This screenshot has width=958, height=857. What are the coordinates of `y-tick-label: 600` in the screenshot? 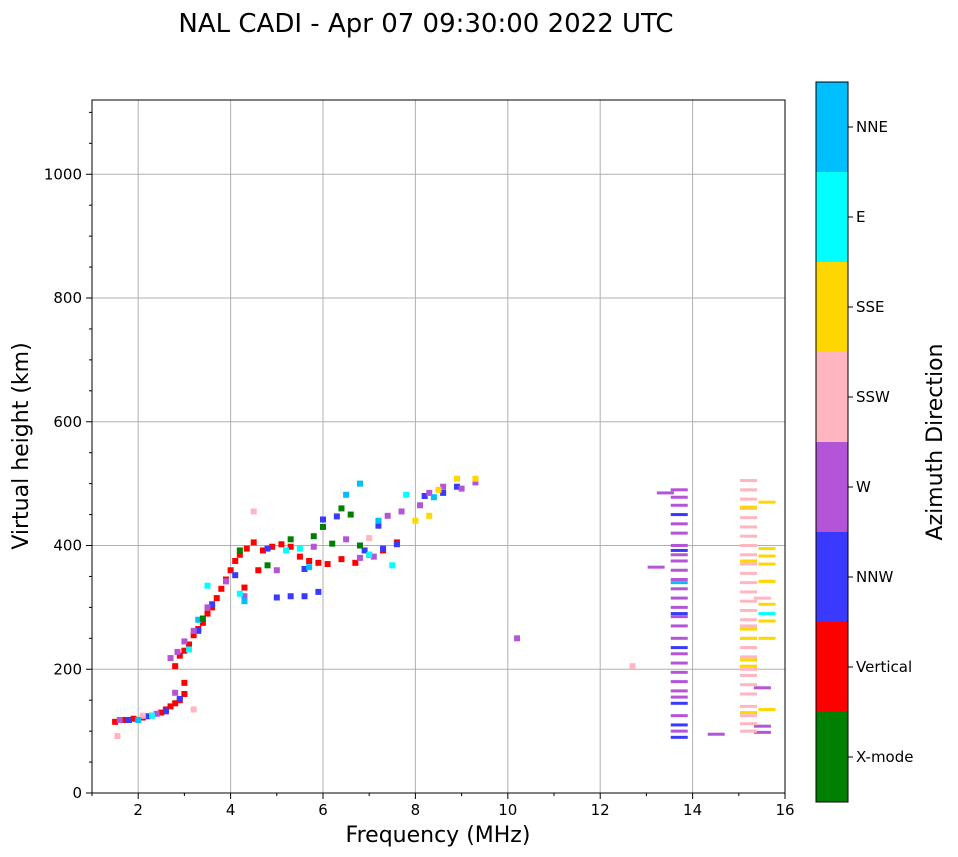 It's located at (67, 422).